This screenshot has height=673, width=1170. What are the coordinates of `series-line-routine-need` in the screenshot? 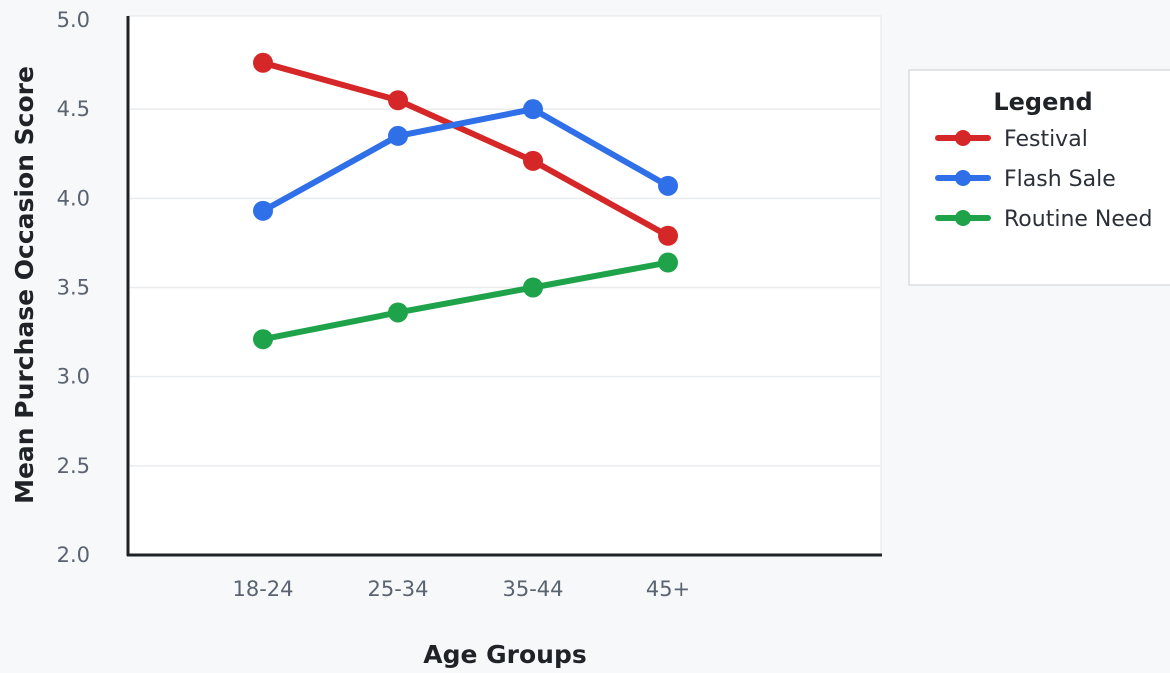 It's located at (465, 301).